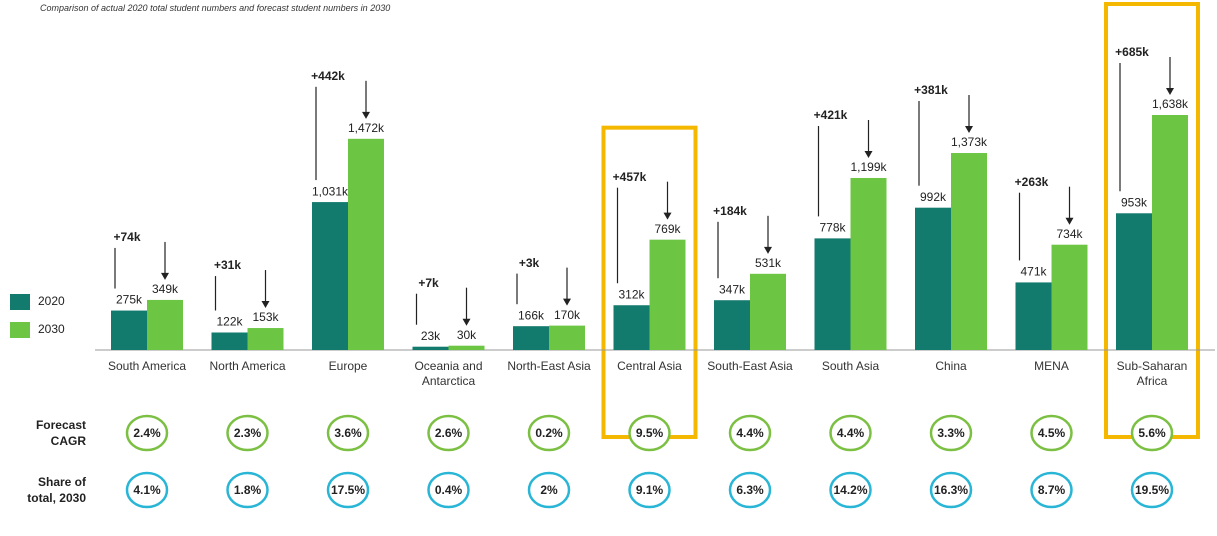 This screenshot has width=1217, height=536. Describe the element at coordinates (147, 433) in the screenshot. I see `metric-label: 2.4%` at that location.